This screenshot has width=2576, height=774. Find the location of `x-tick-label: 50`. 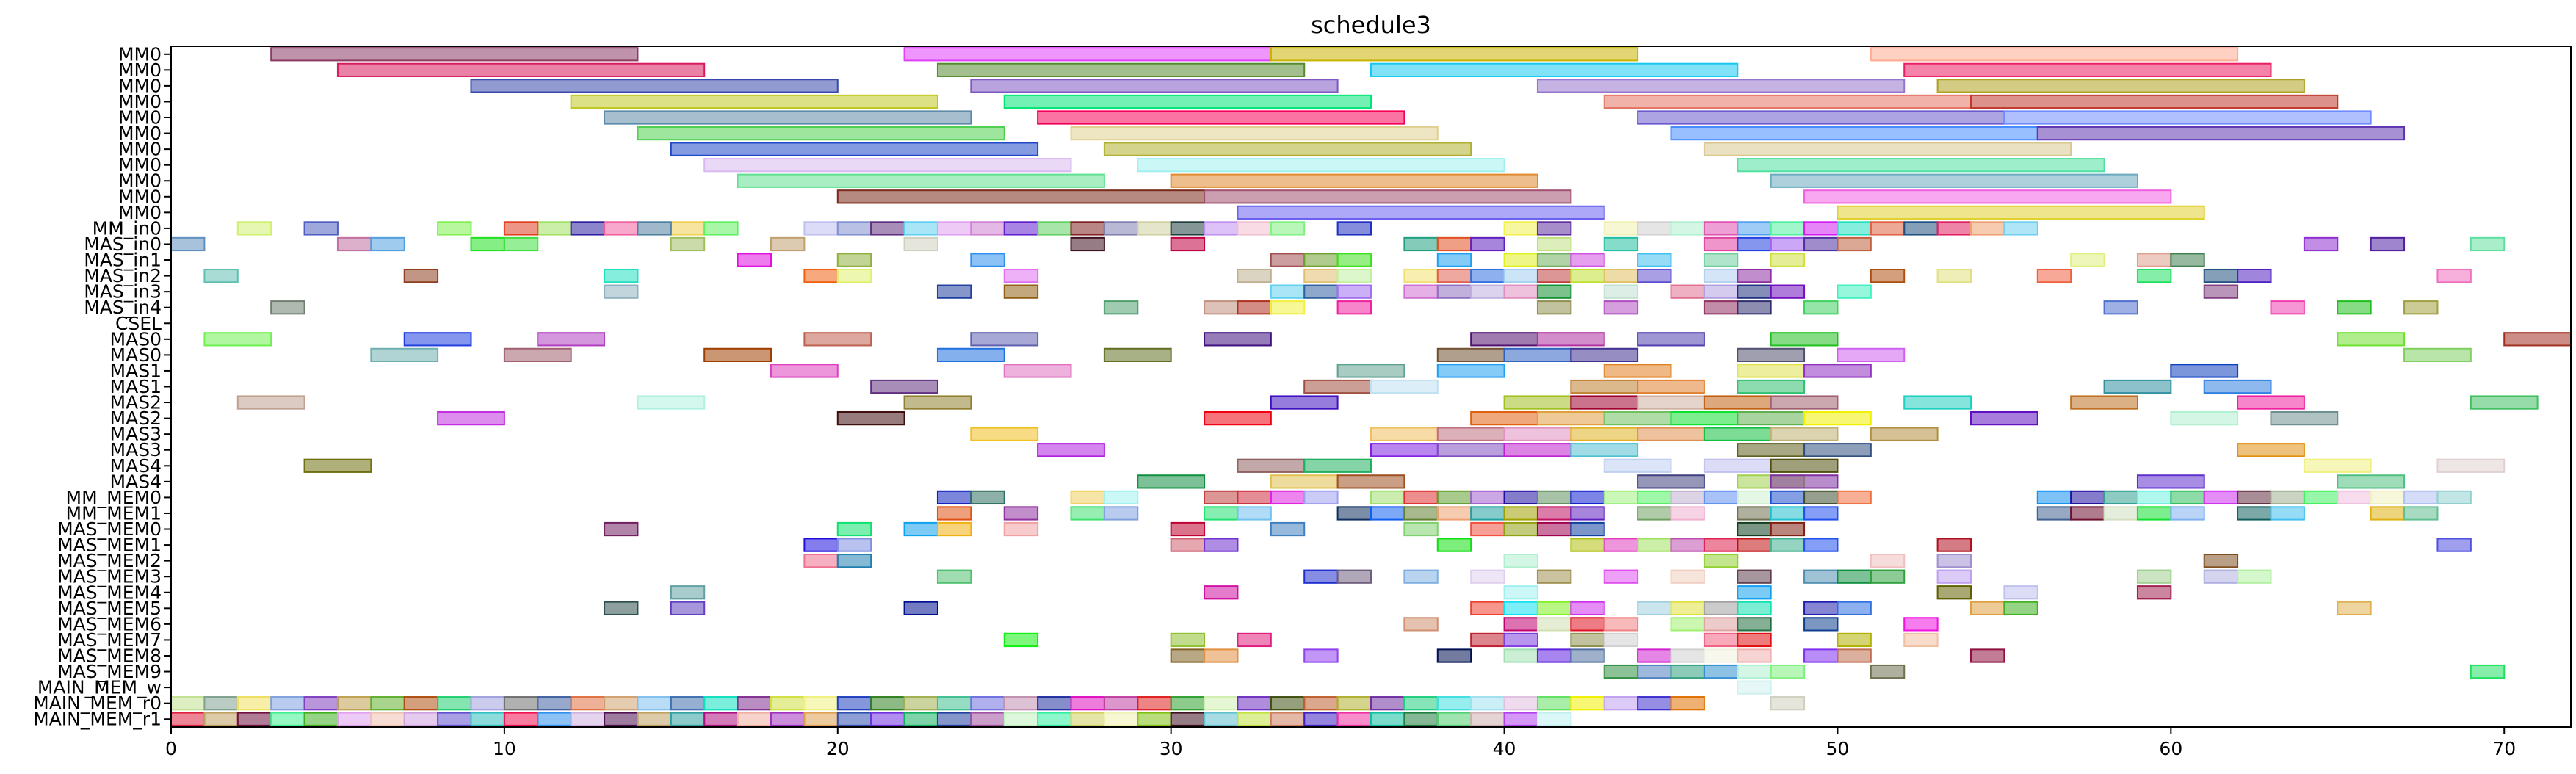

x-tick-label: 50 is located at coordinates (1838, 748).